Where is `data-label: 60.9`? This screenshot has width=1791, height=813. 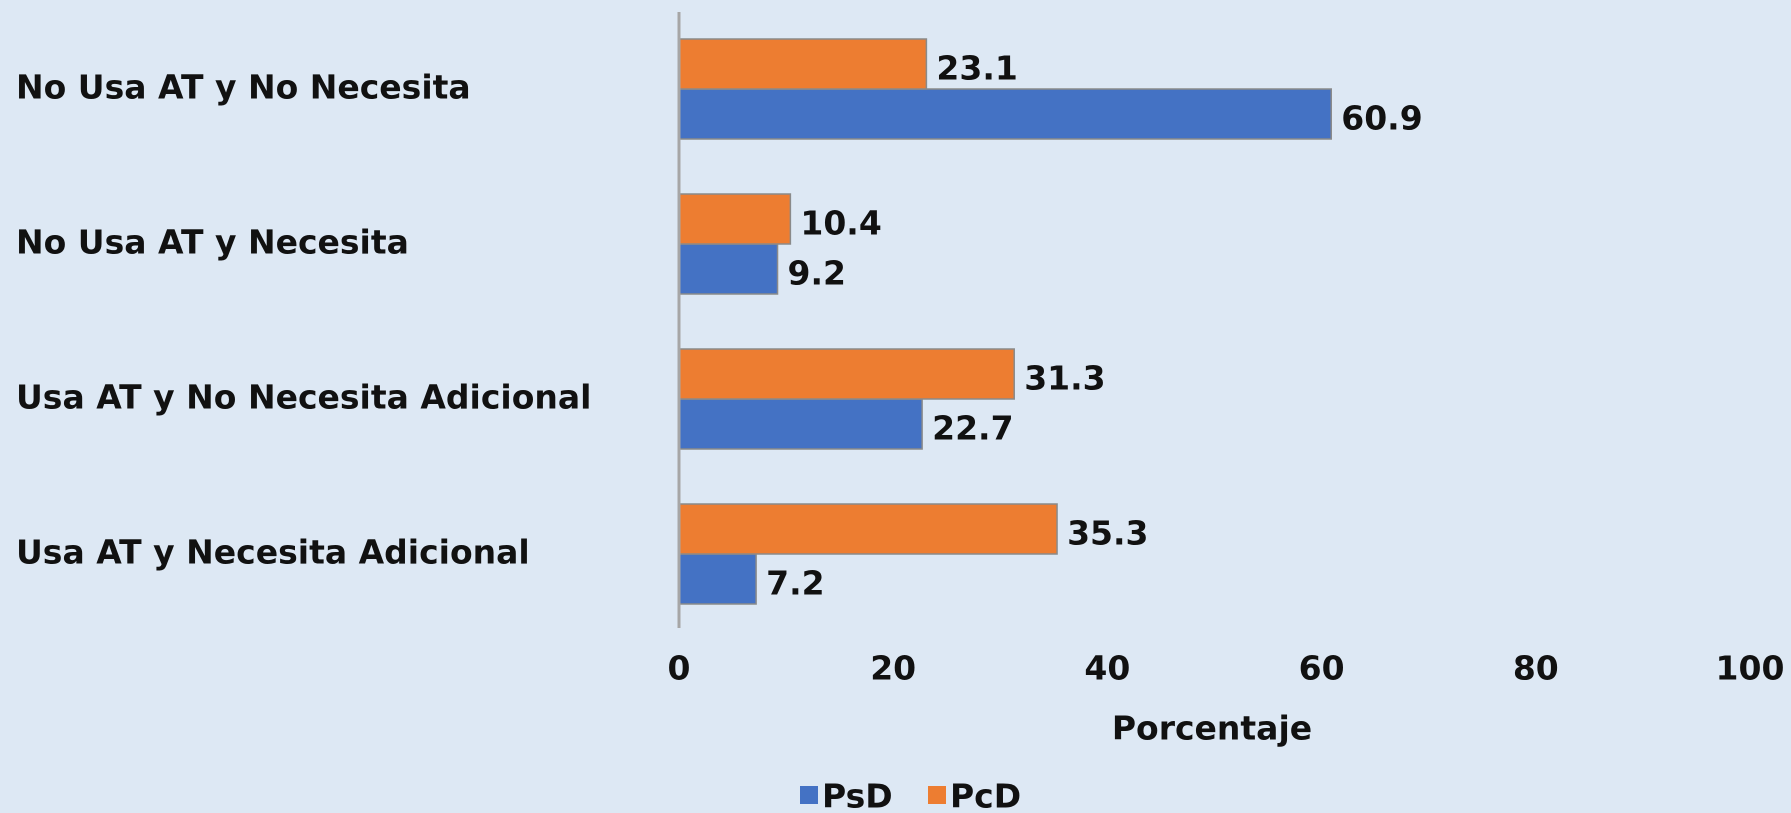
data-label: 60.9 is located at coordinates (1381, 118).